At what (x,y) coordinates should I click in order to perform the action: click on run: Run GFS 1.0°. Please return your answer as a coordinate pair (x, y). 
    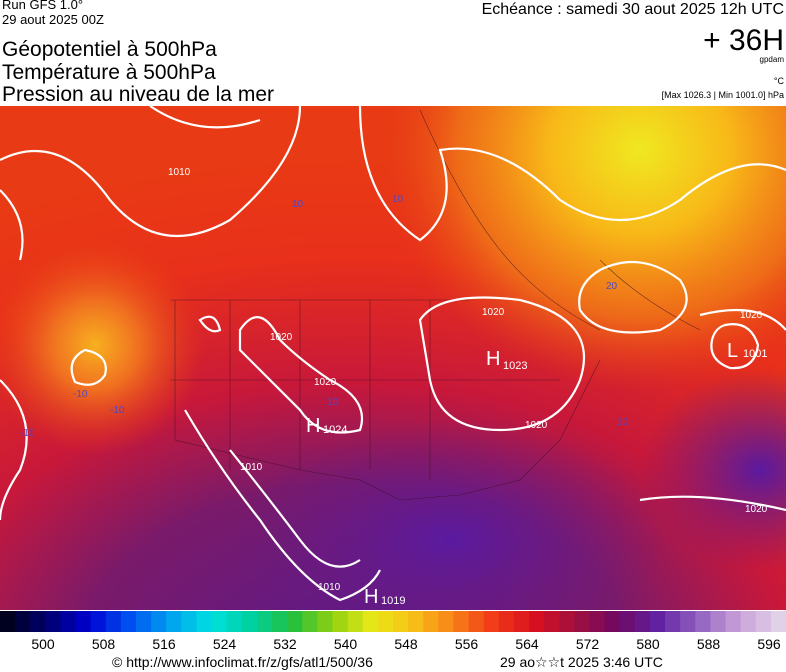
    Looking at the image, I should click on (42, 6).